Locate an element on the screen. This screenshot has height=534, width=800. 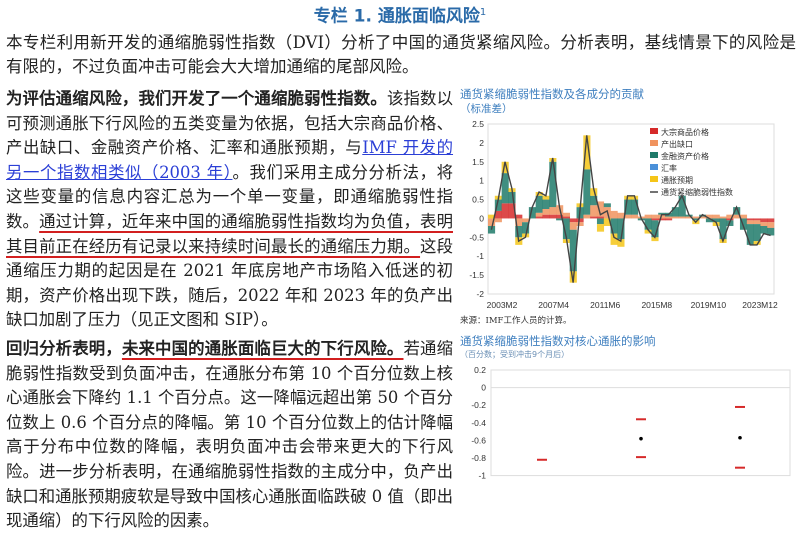
x-tick-label: 2019M10 is located at coordinates (709, 305).